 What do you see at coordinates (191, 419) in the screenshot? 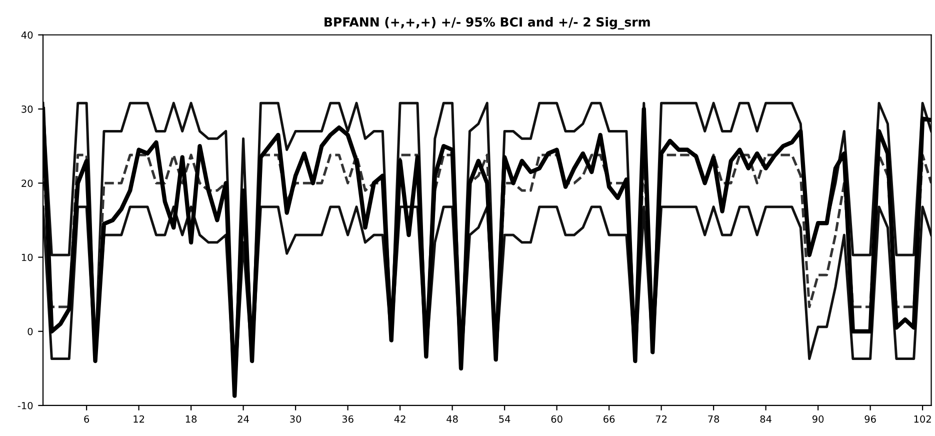
I see `x-tick-label: 18` at bounding box center [191, 419].